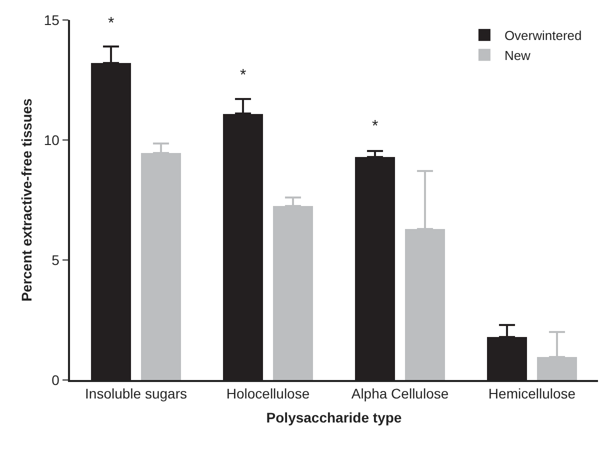 The width and height of the screenshot is (608, 450). What do you see at coordinates (56, 260) in the screenshot?
I see `y-tick-label: 5` at bounding box center [56, 260].